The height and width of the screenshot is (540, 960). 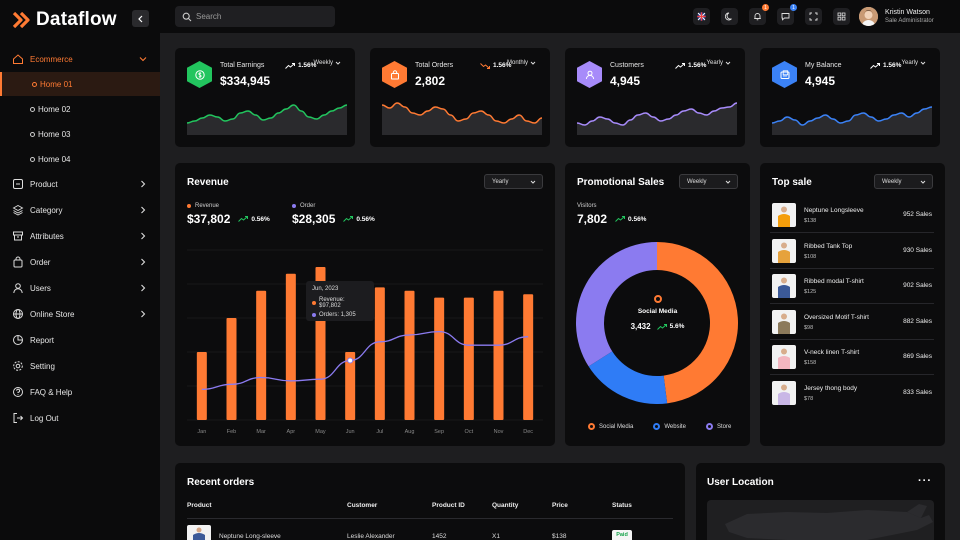 What do you see at coordinates (80, 159) in the screenshot?
I see `sidebar-subitem-home-04: Home 04` at bounding box center [80, 159].